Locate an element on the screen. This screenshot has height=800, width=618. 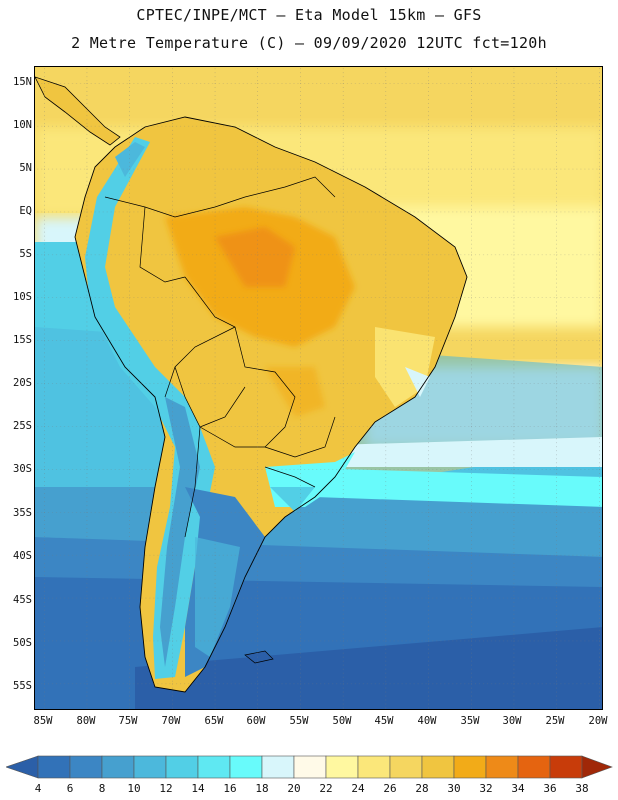
colorbar-label: 20 is located at coordinates (294, 788).